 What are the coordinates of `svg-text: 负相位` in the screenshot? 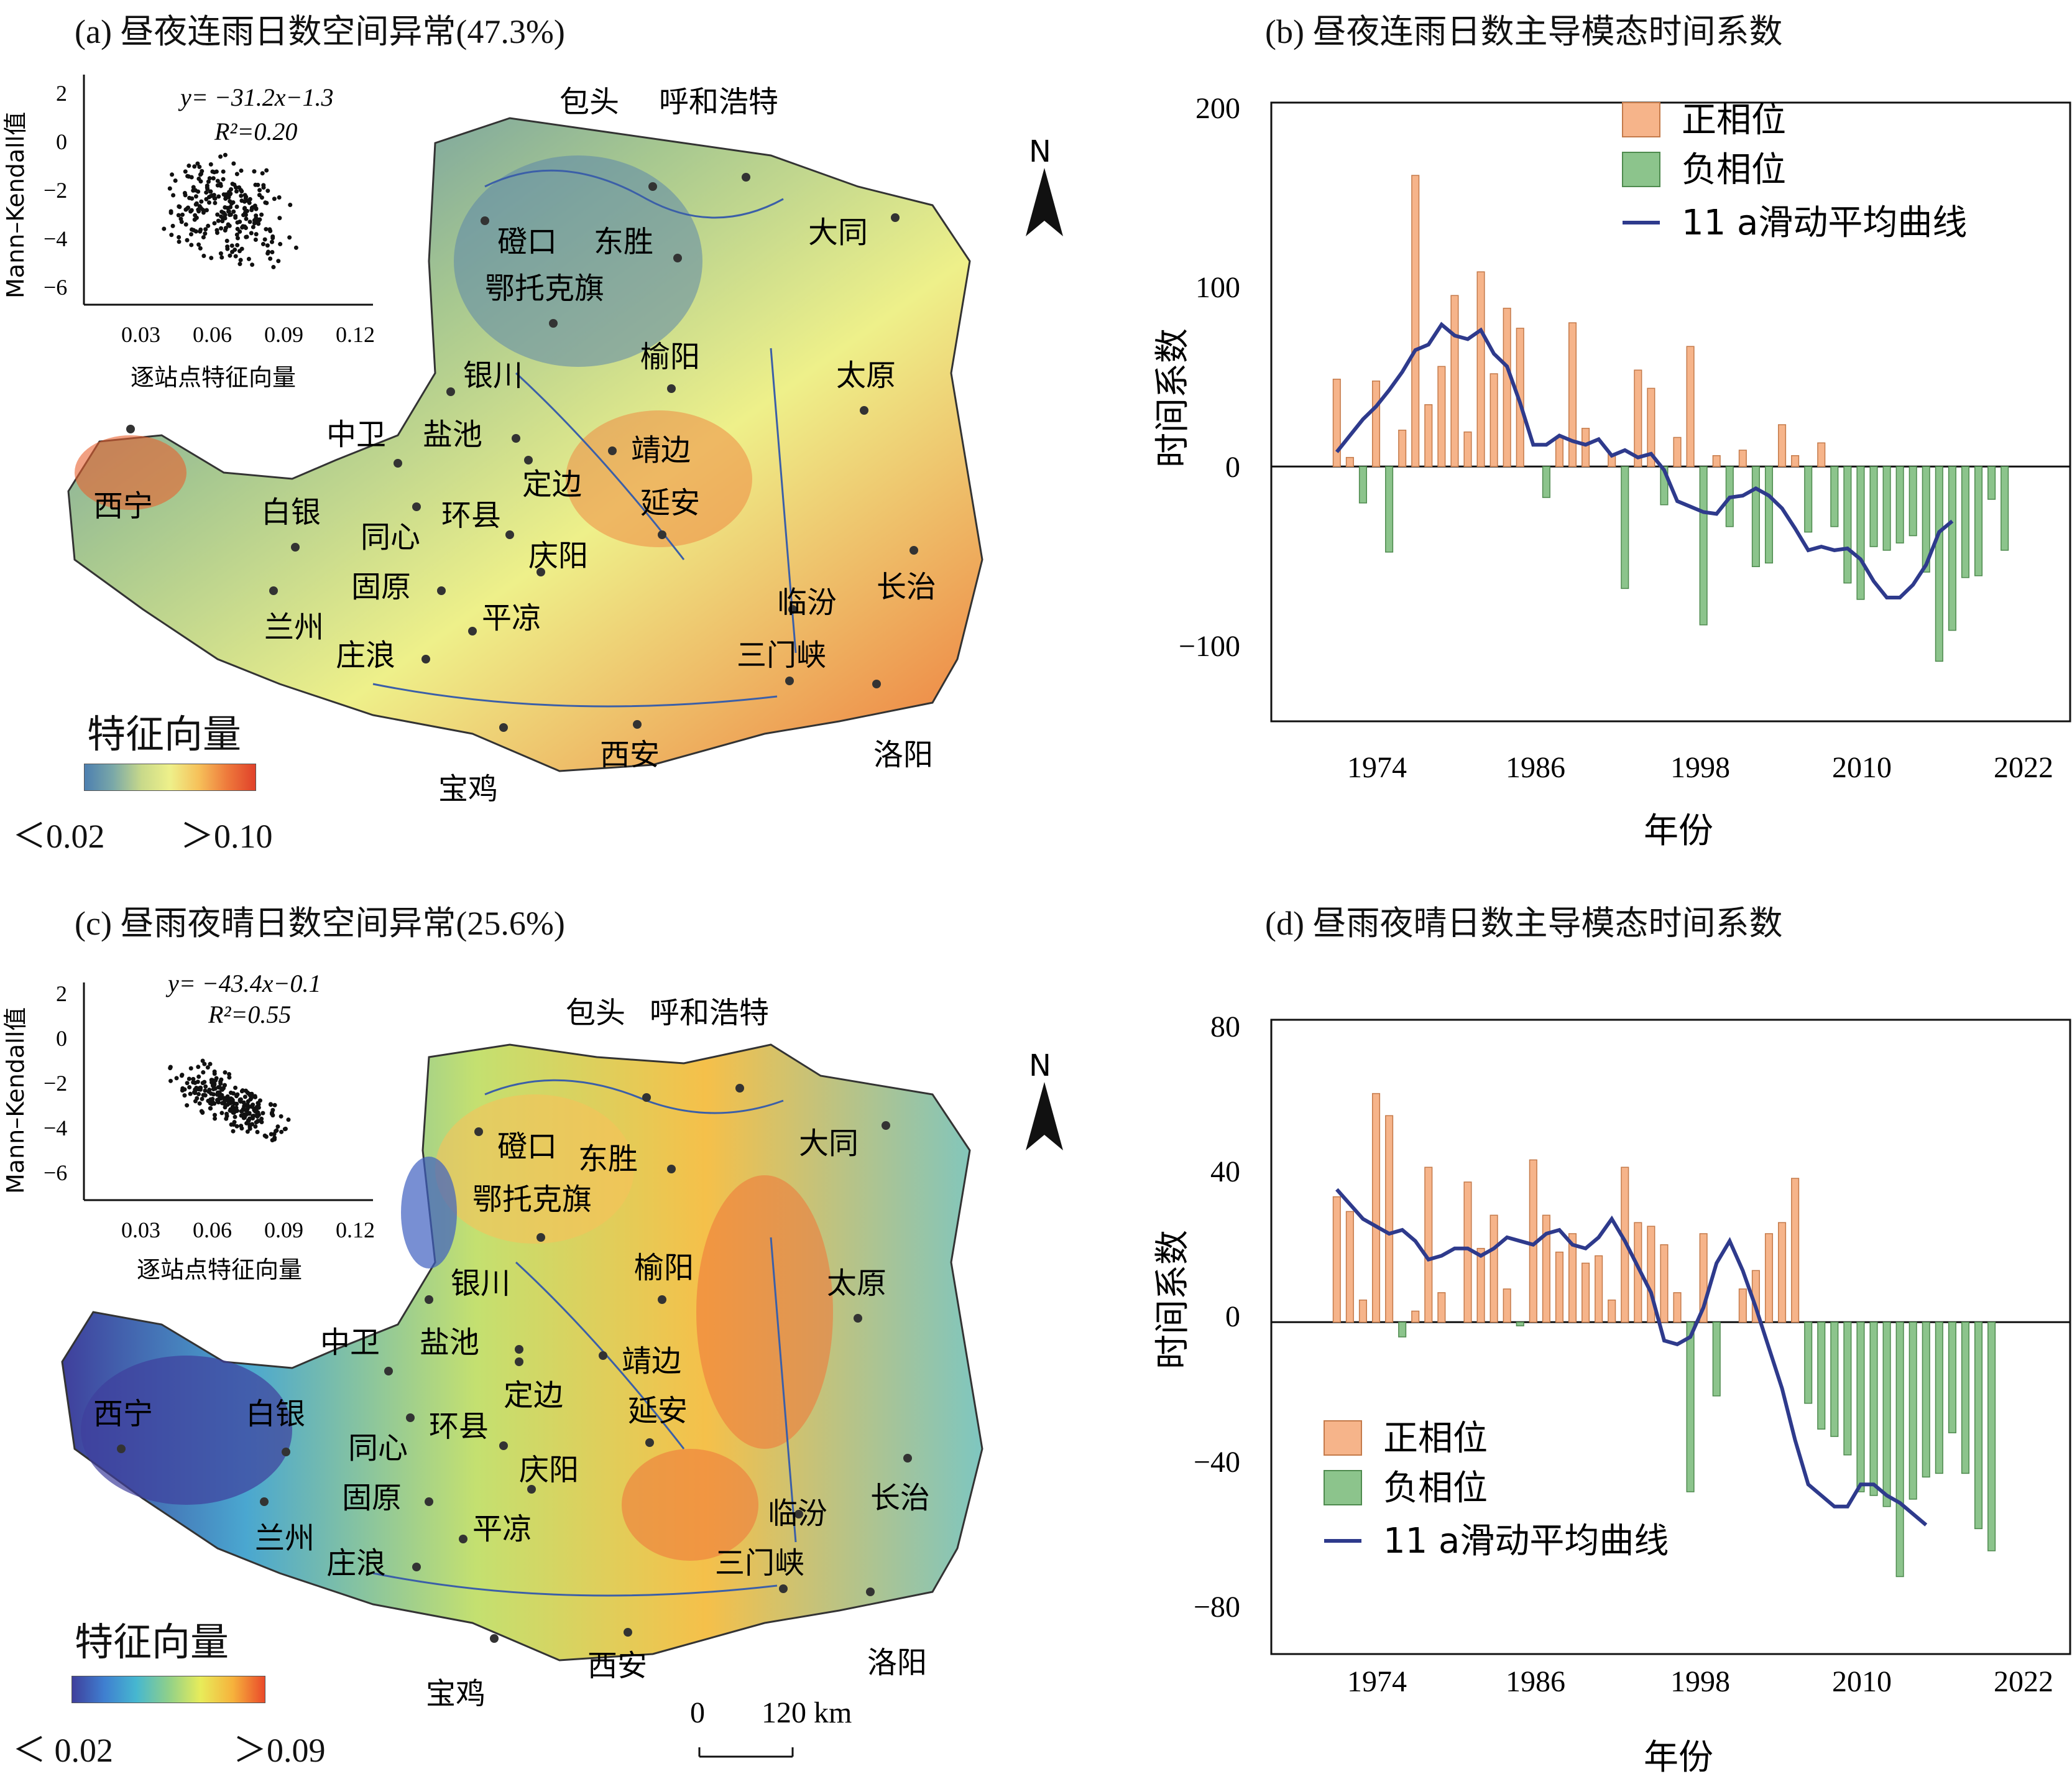 It's located at (1734, 170).